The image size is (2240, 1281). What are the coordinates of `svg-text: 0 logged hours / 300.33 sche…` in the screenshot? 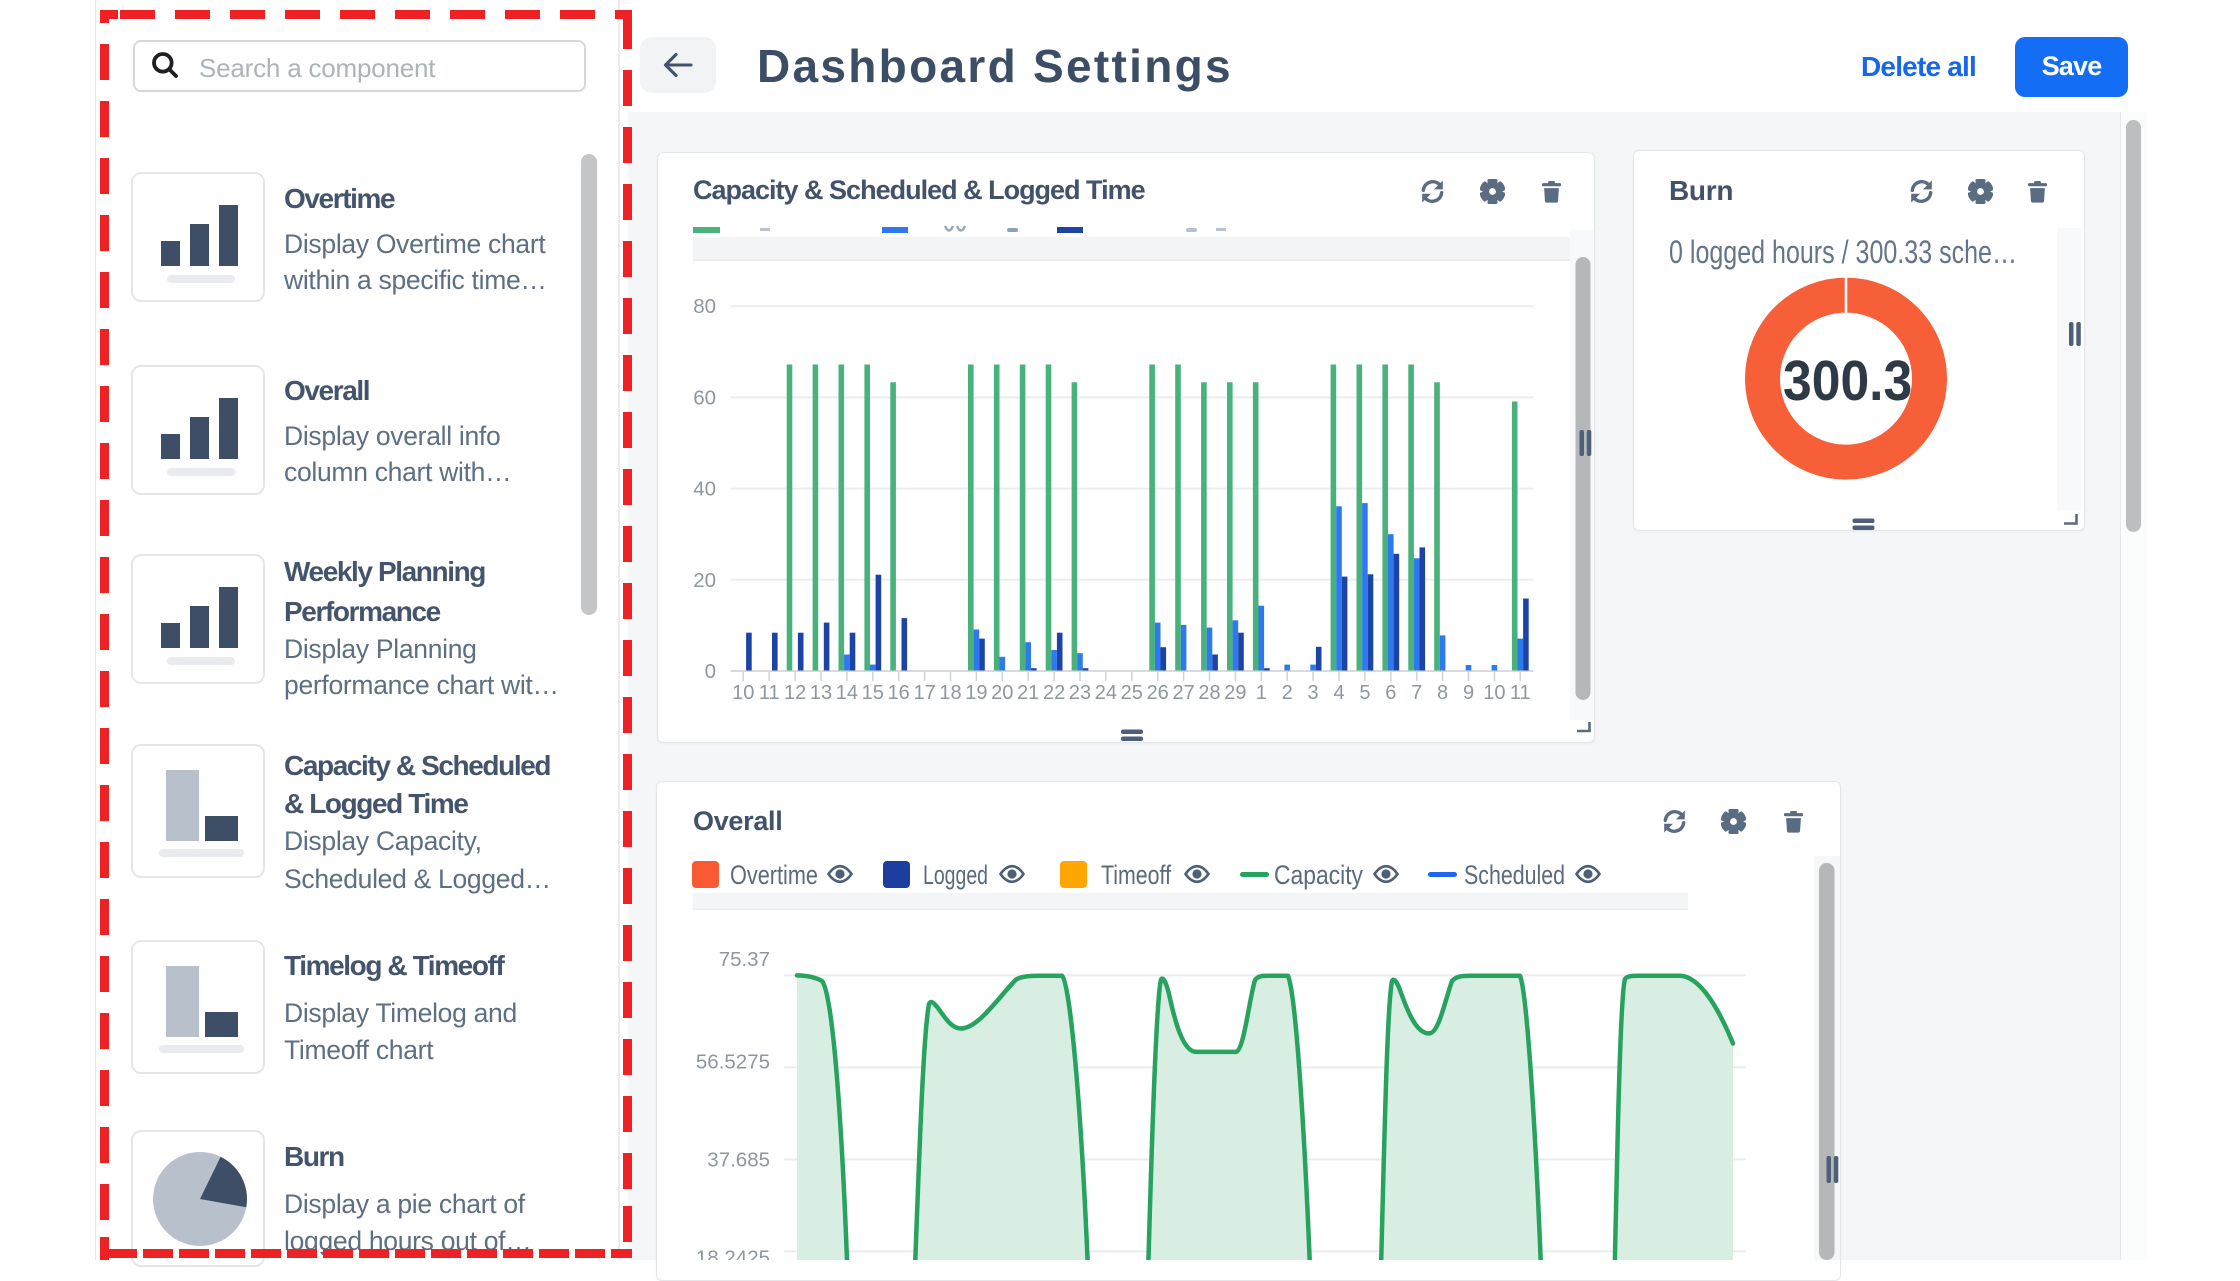 It's located at (1843, 252).